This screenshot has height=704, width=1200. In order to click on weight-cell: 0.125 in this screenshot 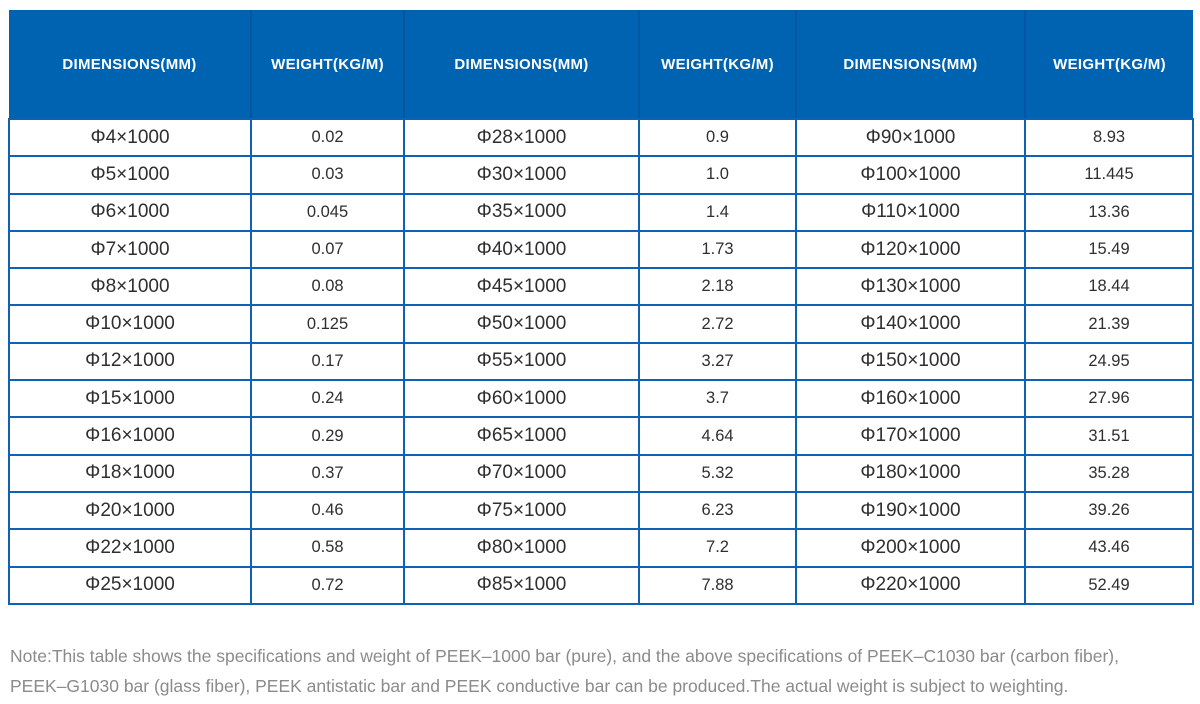, I will do `click(327, 324)`.